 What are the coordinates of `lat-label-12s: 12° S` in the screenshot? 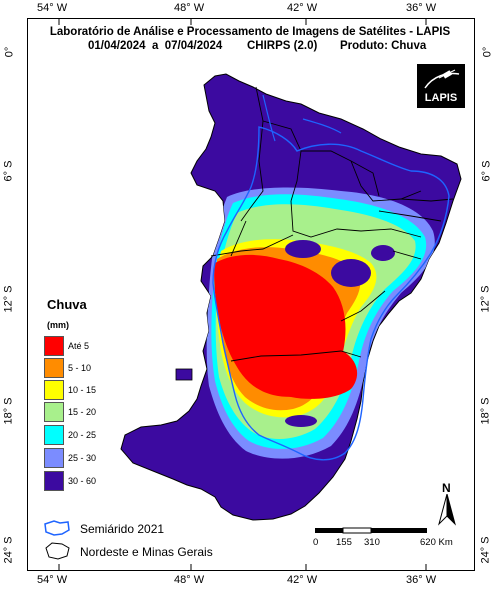 It's located at (8, 299).